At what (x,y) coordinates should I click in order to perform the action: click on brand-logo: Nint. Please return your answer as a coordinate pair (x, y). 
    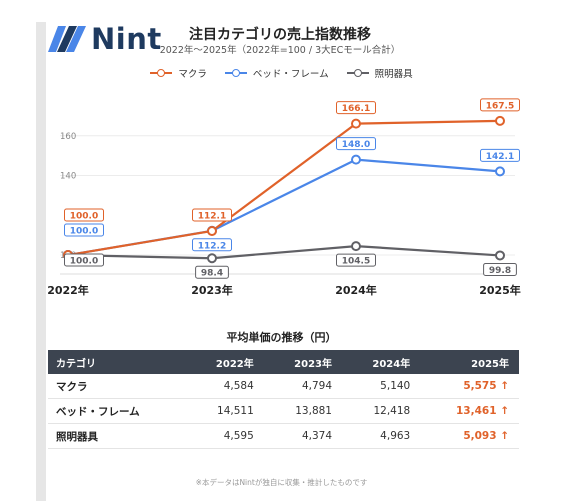
    Looking at the image, I should click on (105, 39).